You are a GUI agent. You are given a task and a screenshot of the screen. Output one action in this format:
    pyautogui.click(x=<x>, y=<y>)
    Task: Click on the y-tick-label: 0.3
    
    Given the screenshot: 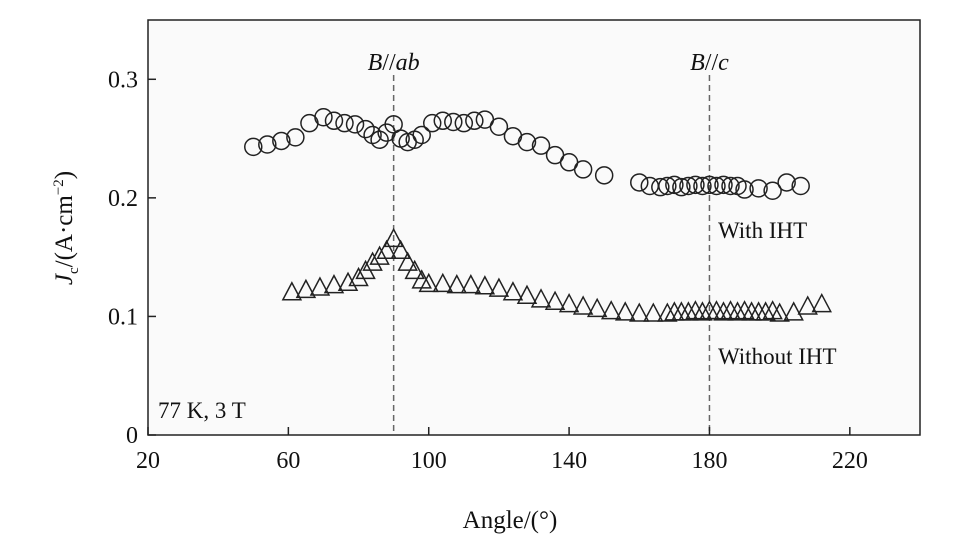 What is the action you would take?
    pyautogui.click(x=123, y=80)
    